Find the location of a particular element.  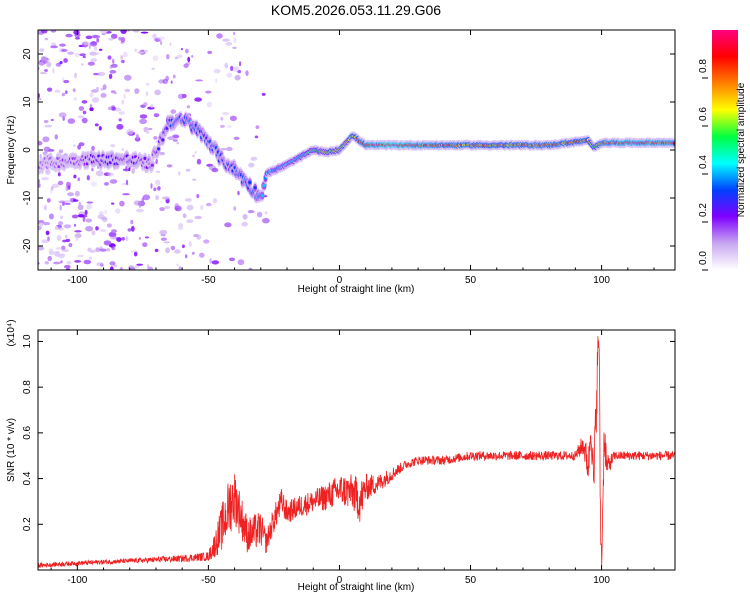

y-tick-label: 0 is located at coordinates (27, 150).